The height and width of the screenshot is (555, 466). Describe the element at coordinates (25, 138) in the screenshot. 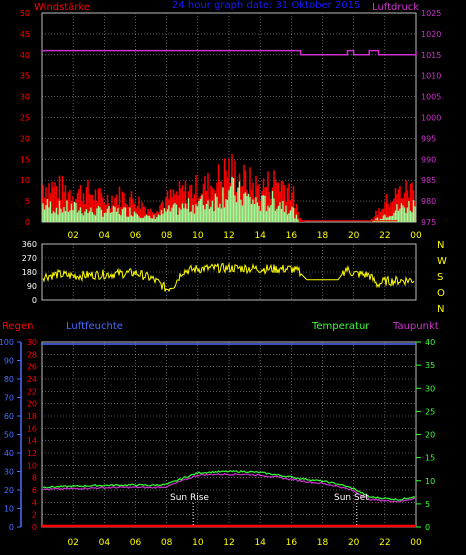

I see `p1-left-tick: 20` at that location.